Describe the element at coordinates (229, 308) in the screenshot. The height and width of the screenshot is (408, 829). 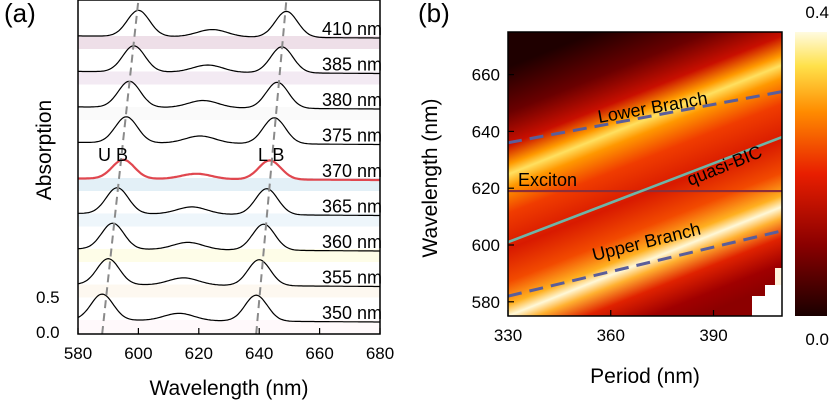
I see `spectrum-line-350-nm` at that location.